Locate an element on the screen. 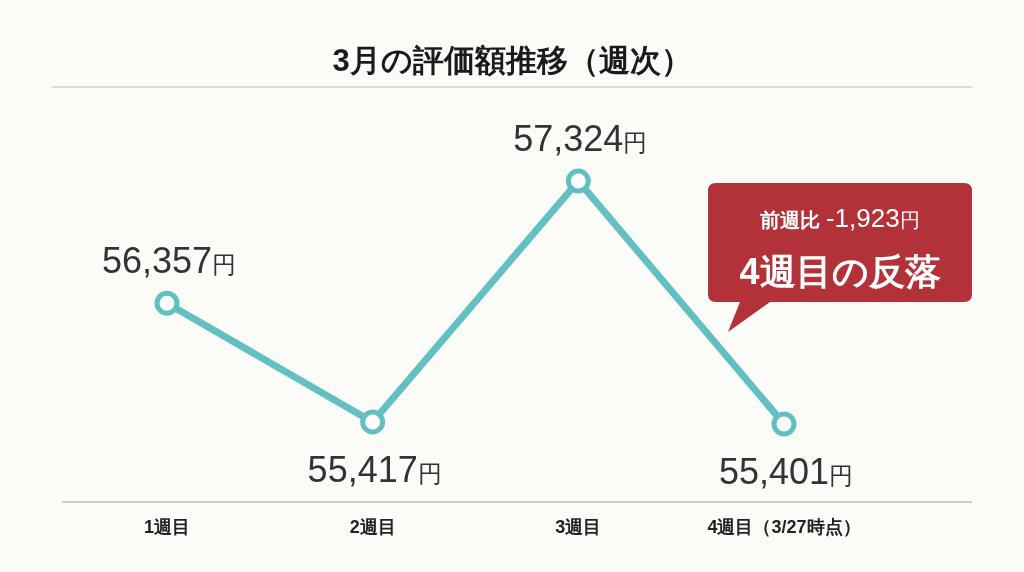 This screenshot has height=572, width=1024. chart-title: 3月の評価額推移（週次） is located at coordinates (512, 60).